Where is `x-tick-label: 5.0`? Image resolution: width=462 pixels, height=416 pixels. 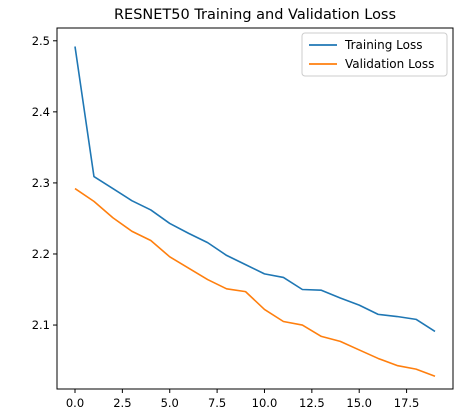 x-tick-label: 5.0 is located at coordinates (170, 403).